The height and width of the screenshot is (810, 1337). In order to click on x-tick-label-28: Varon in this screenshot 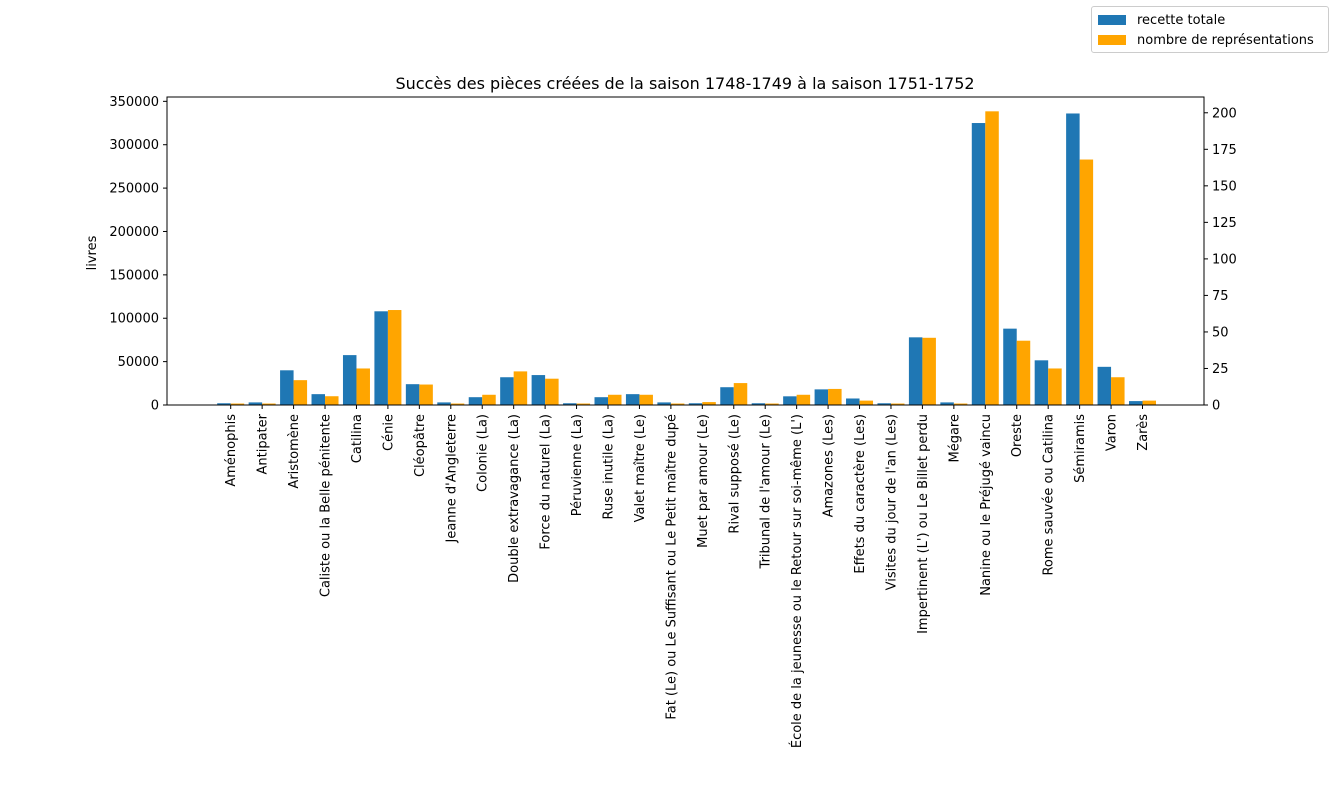, I will do `click(1112, 432)`.